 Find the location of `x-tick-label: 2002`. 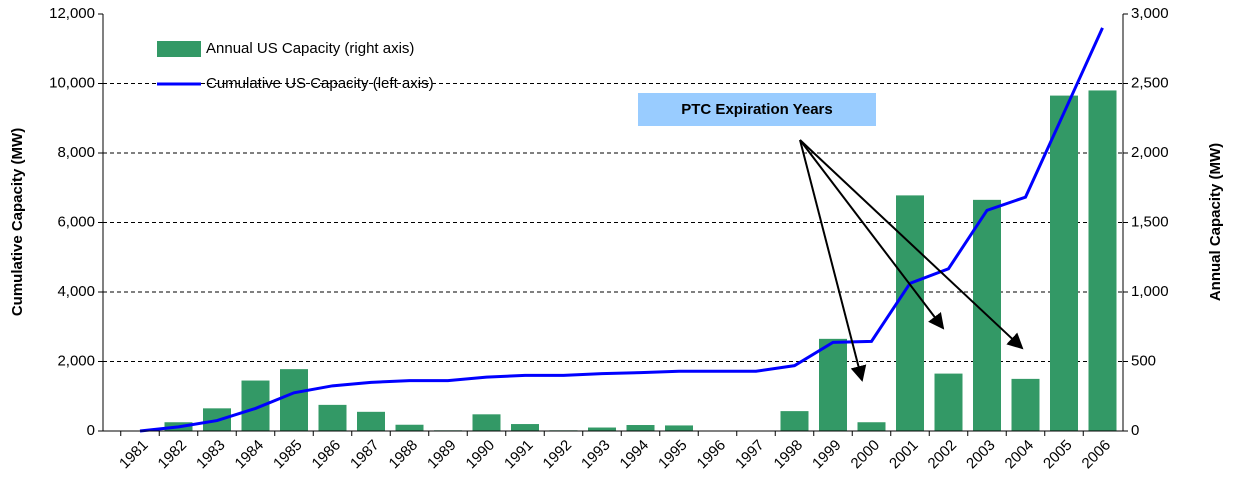

x-tick-label: 2002 is located at coordinates (943, 455).